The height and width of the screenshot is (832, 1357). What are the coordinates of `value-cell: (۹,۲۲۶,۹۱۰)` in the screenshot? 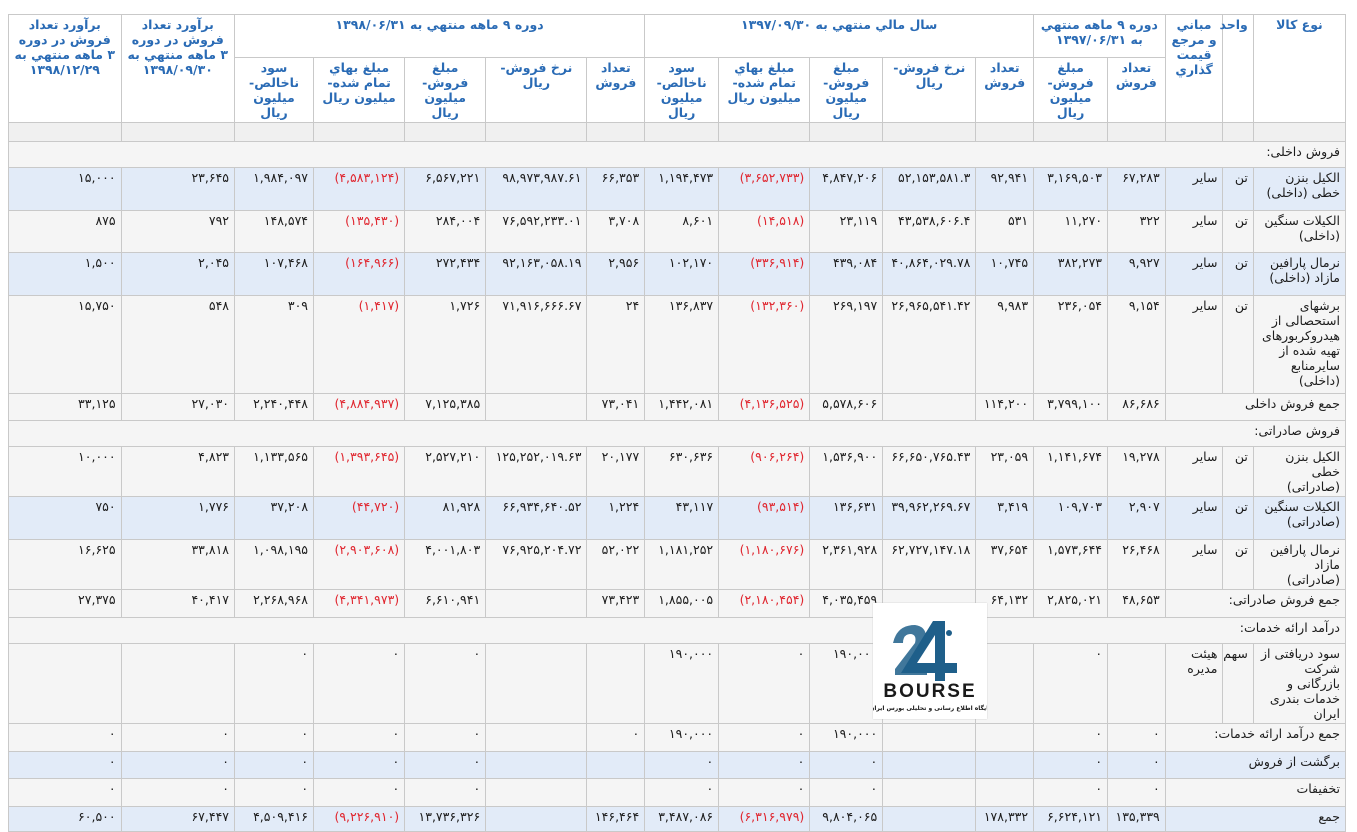 It's located at (359, 819).